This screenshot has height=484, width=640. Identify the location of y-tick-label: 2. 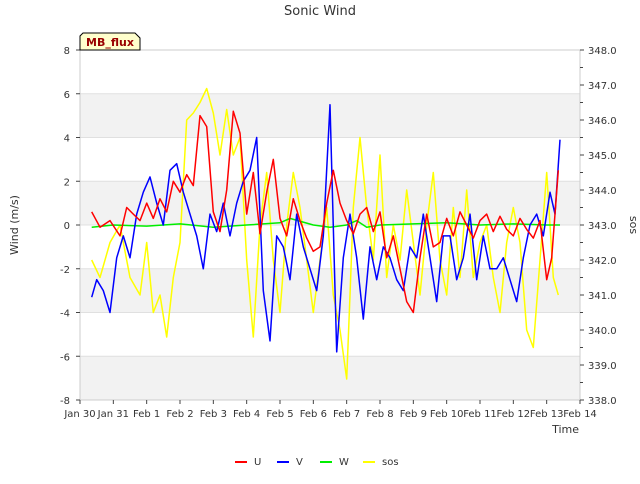
(67, 182).